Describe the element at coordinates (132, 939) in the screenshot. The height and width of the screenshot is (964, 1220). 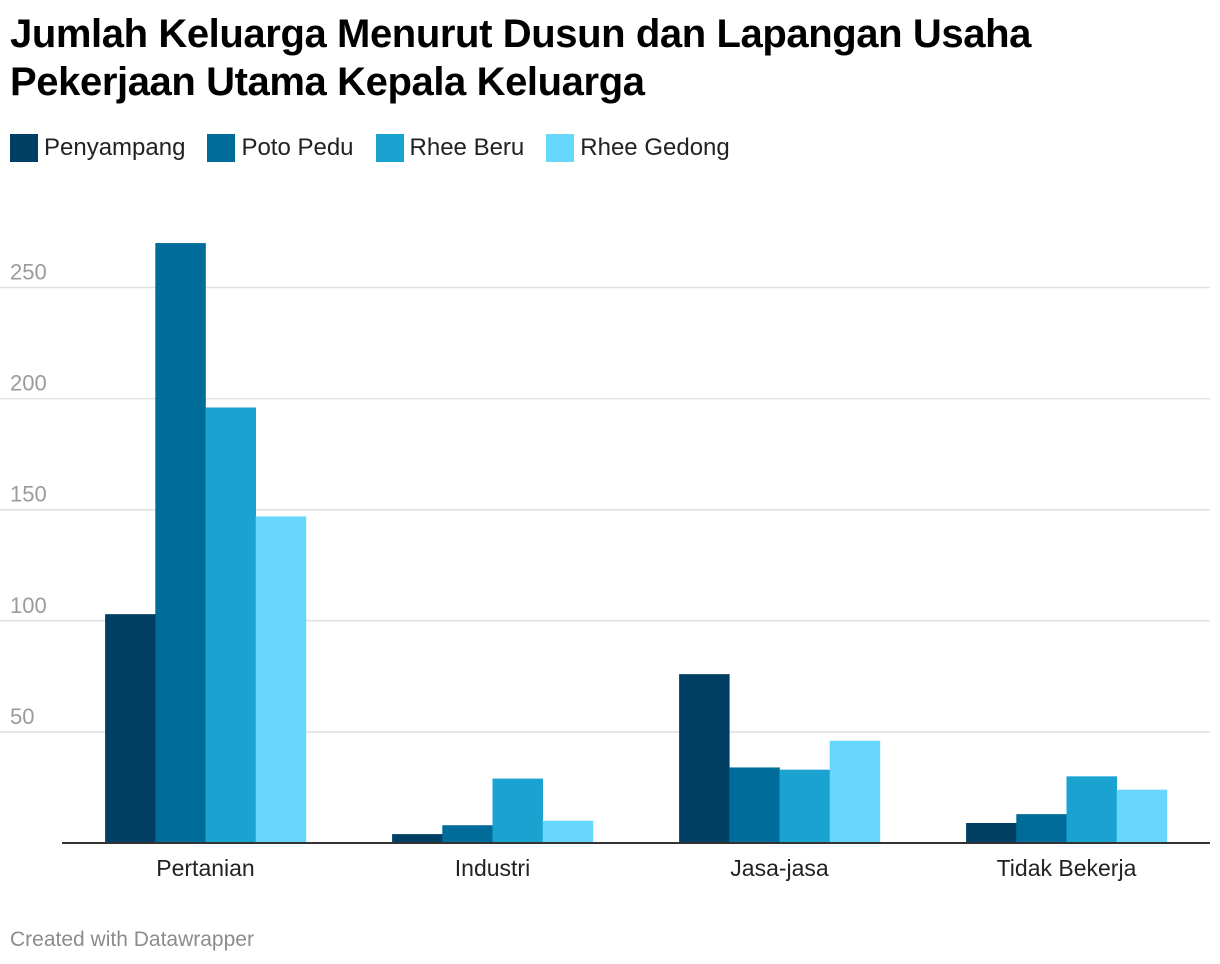
I see `footer-credit: Created with Datawrapper` at that location.